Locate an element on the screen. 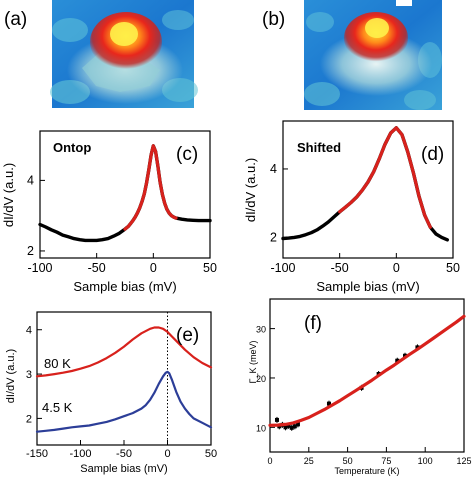 The image size is (474, 482). panel-label-c: (c) is located at coordinates (187, 154).